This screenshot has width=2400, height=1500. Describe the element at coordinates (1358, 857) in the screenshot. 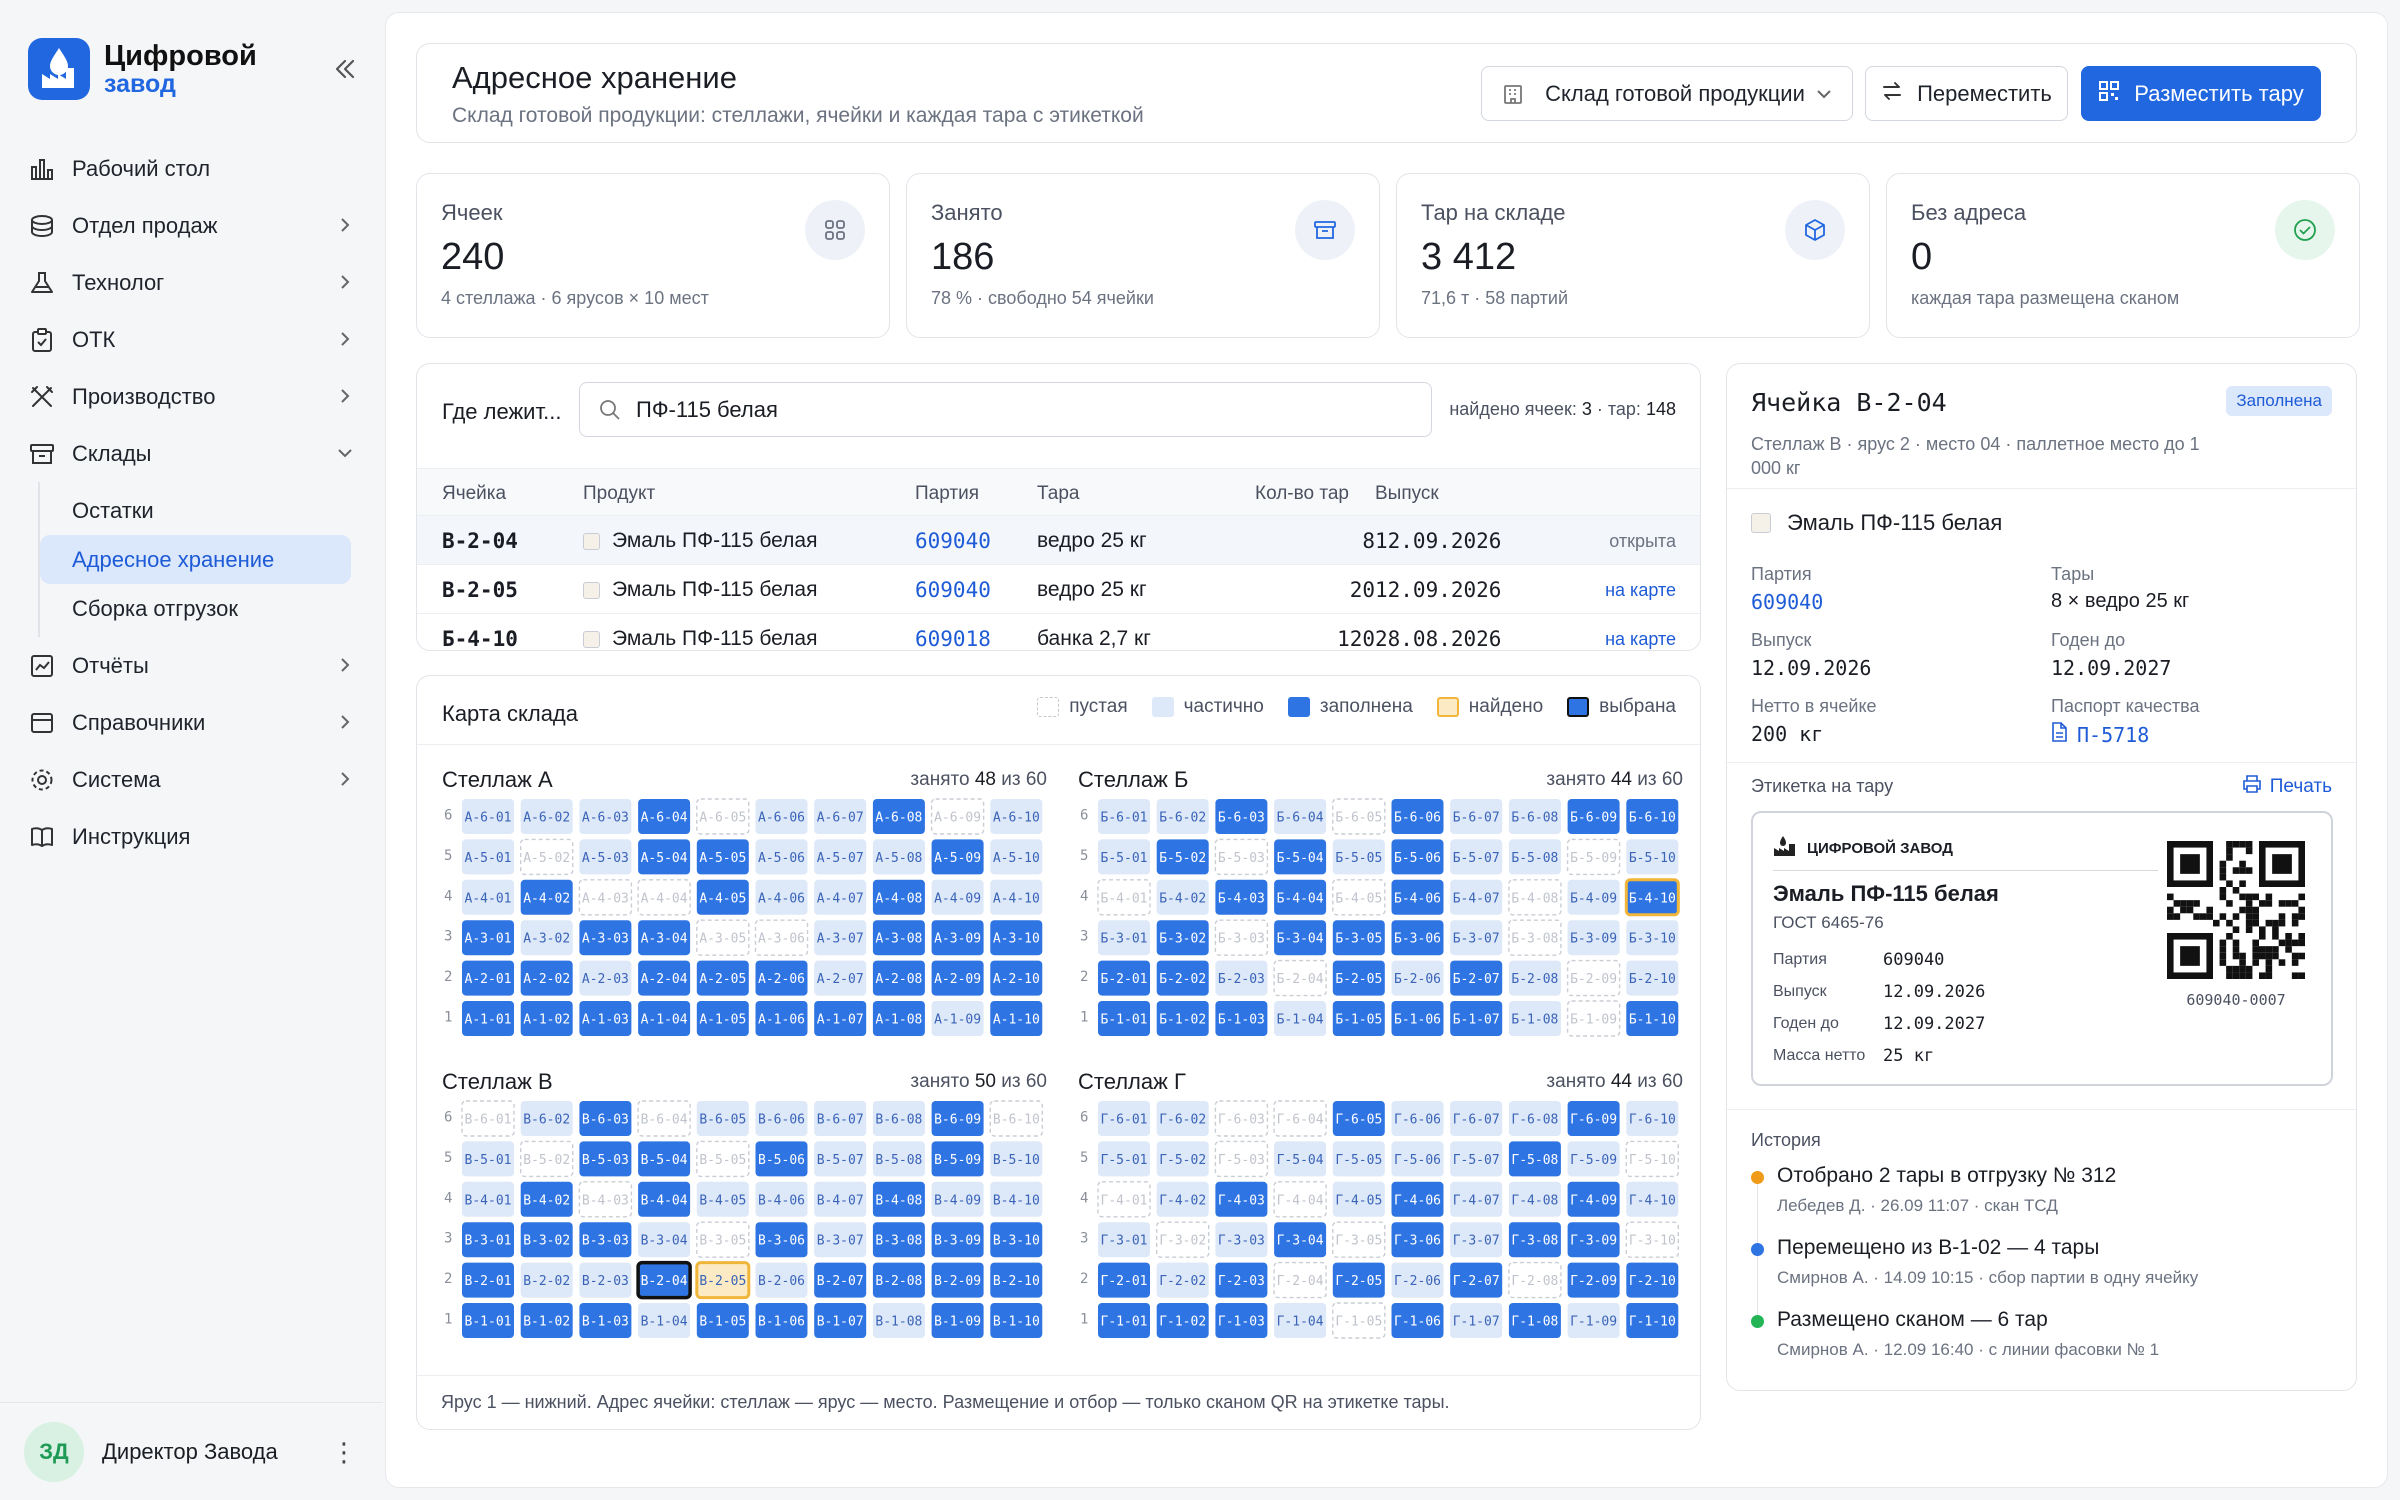

I see `rack-cell: Б-5-05` at that location.